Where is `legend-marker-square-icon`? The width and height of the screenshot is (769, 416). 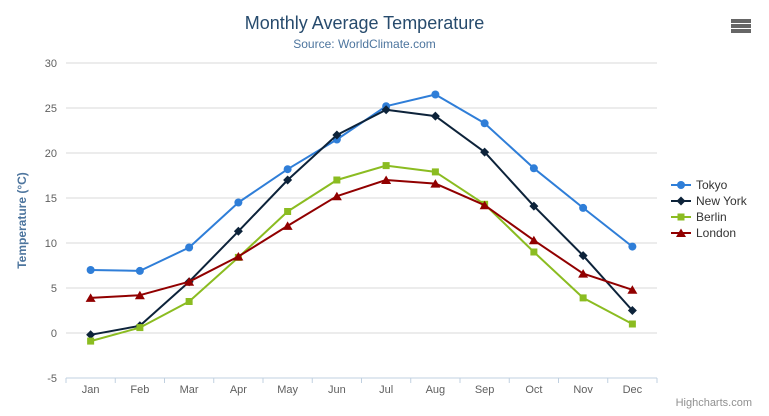 legend-marker-square-icon is located at coordinates (681, 217).